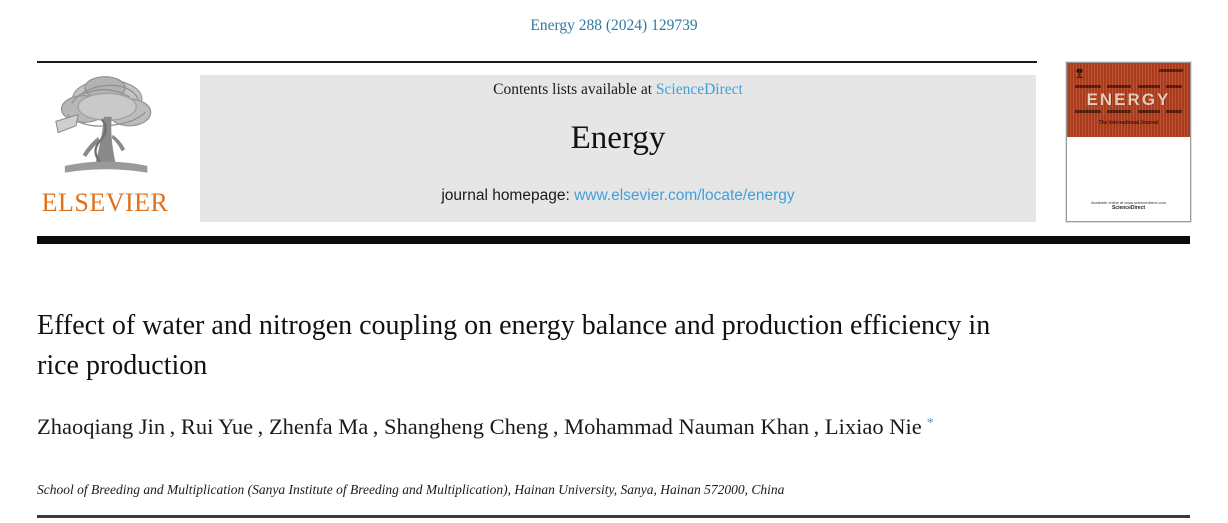 This screenshot has width=1228, height=523. What do you see at coordinates (217, 426) in the screenshot?
I see `author-name: Rui Yue` at bounding box center [217, 426].